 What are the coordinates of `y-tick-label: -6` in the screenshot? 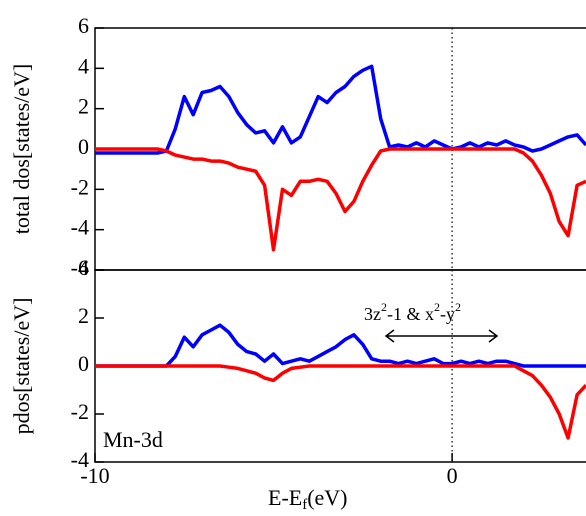 It's located at (80, 267).